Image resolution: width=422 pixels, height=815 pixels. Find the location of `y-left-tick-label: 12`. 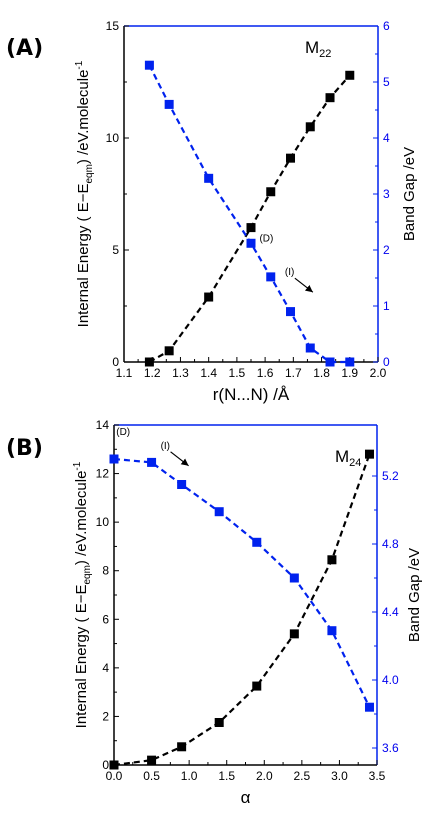

y-left-tick-label: 12 is located at coordinates (103, 474).